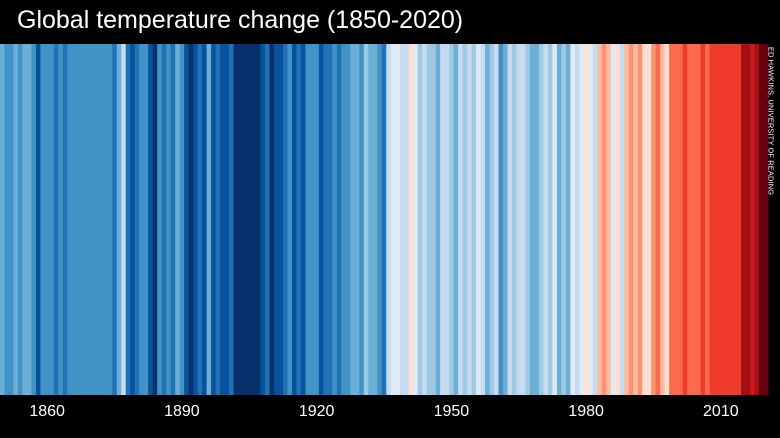 Image resolution: width=780 pixels, height=438 pixels. Describe the element at coordinates (330, 219) in the screenshot. I see `stripe-1923` at that location.